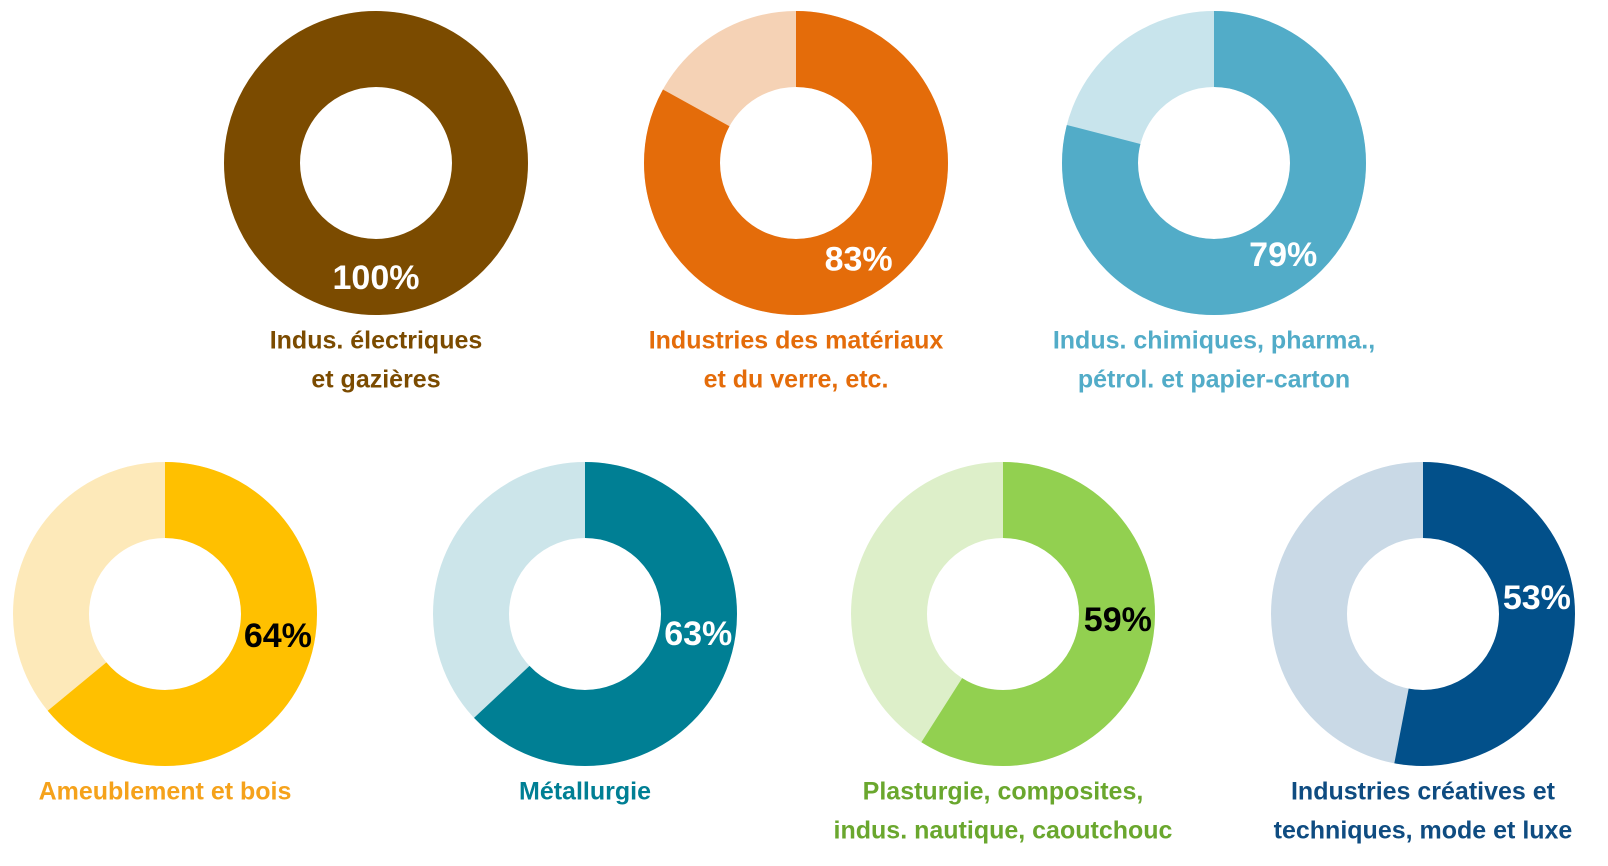  Describe the element at coordinates (375, 380) in the screenshot. I see `chart-title: et gazières` at that location.